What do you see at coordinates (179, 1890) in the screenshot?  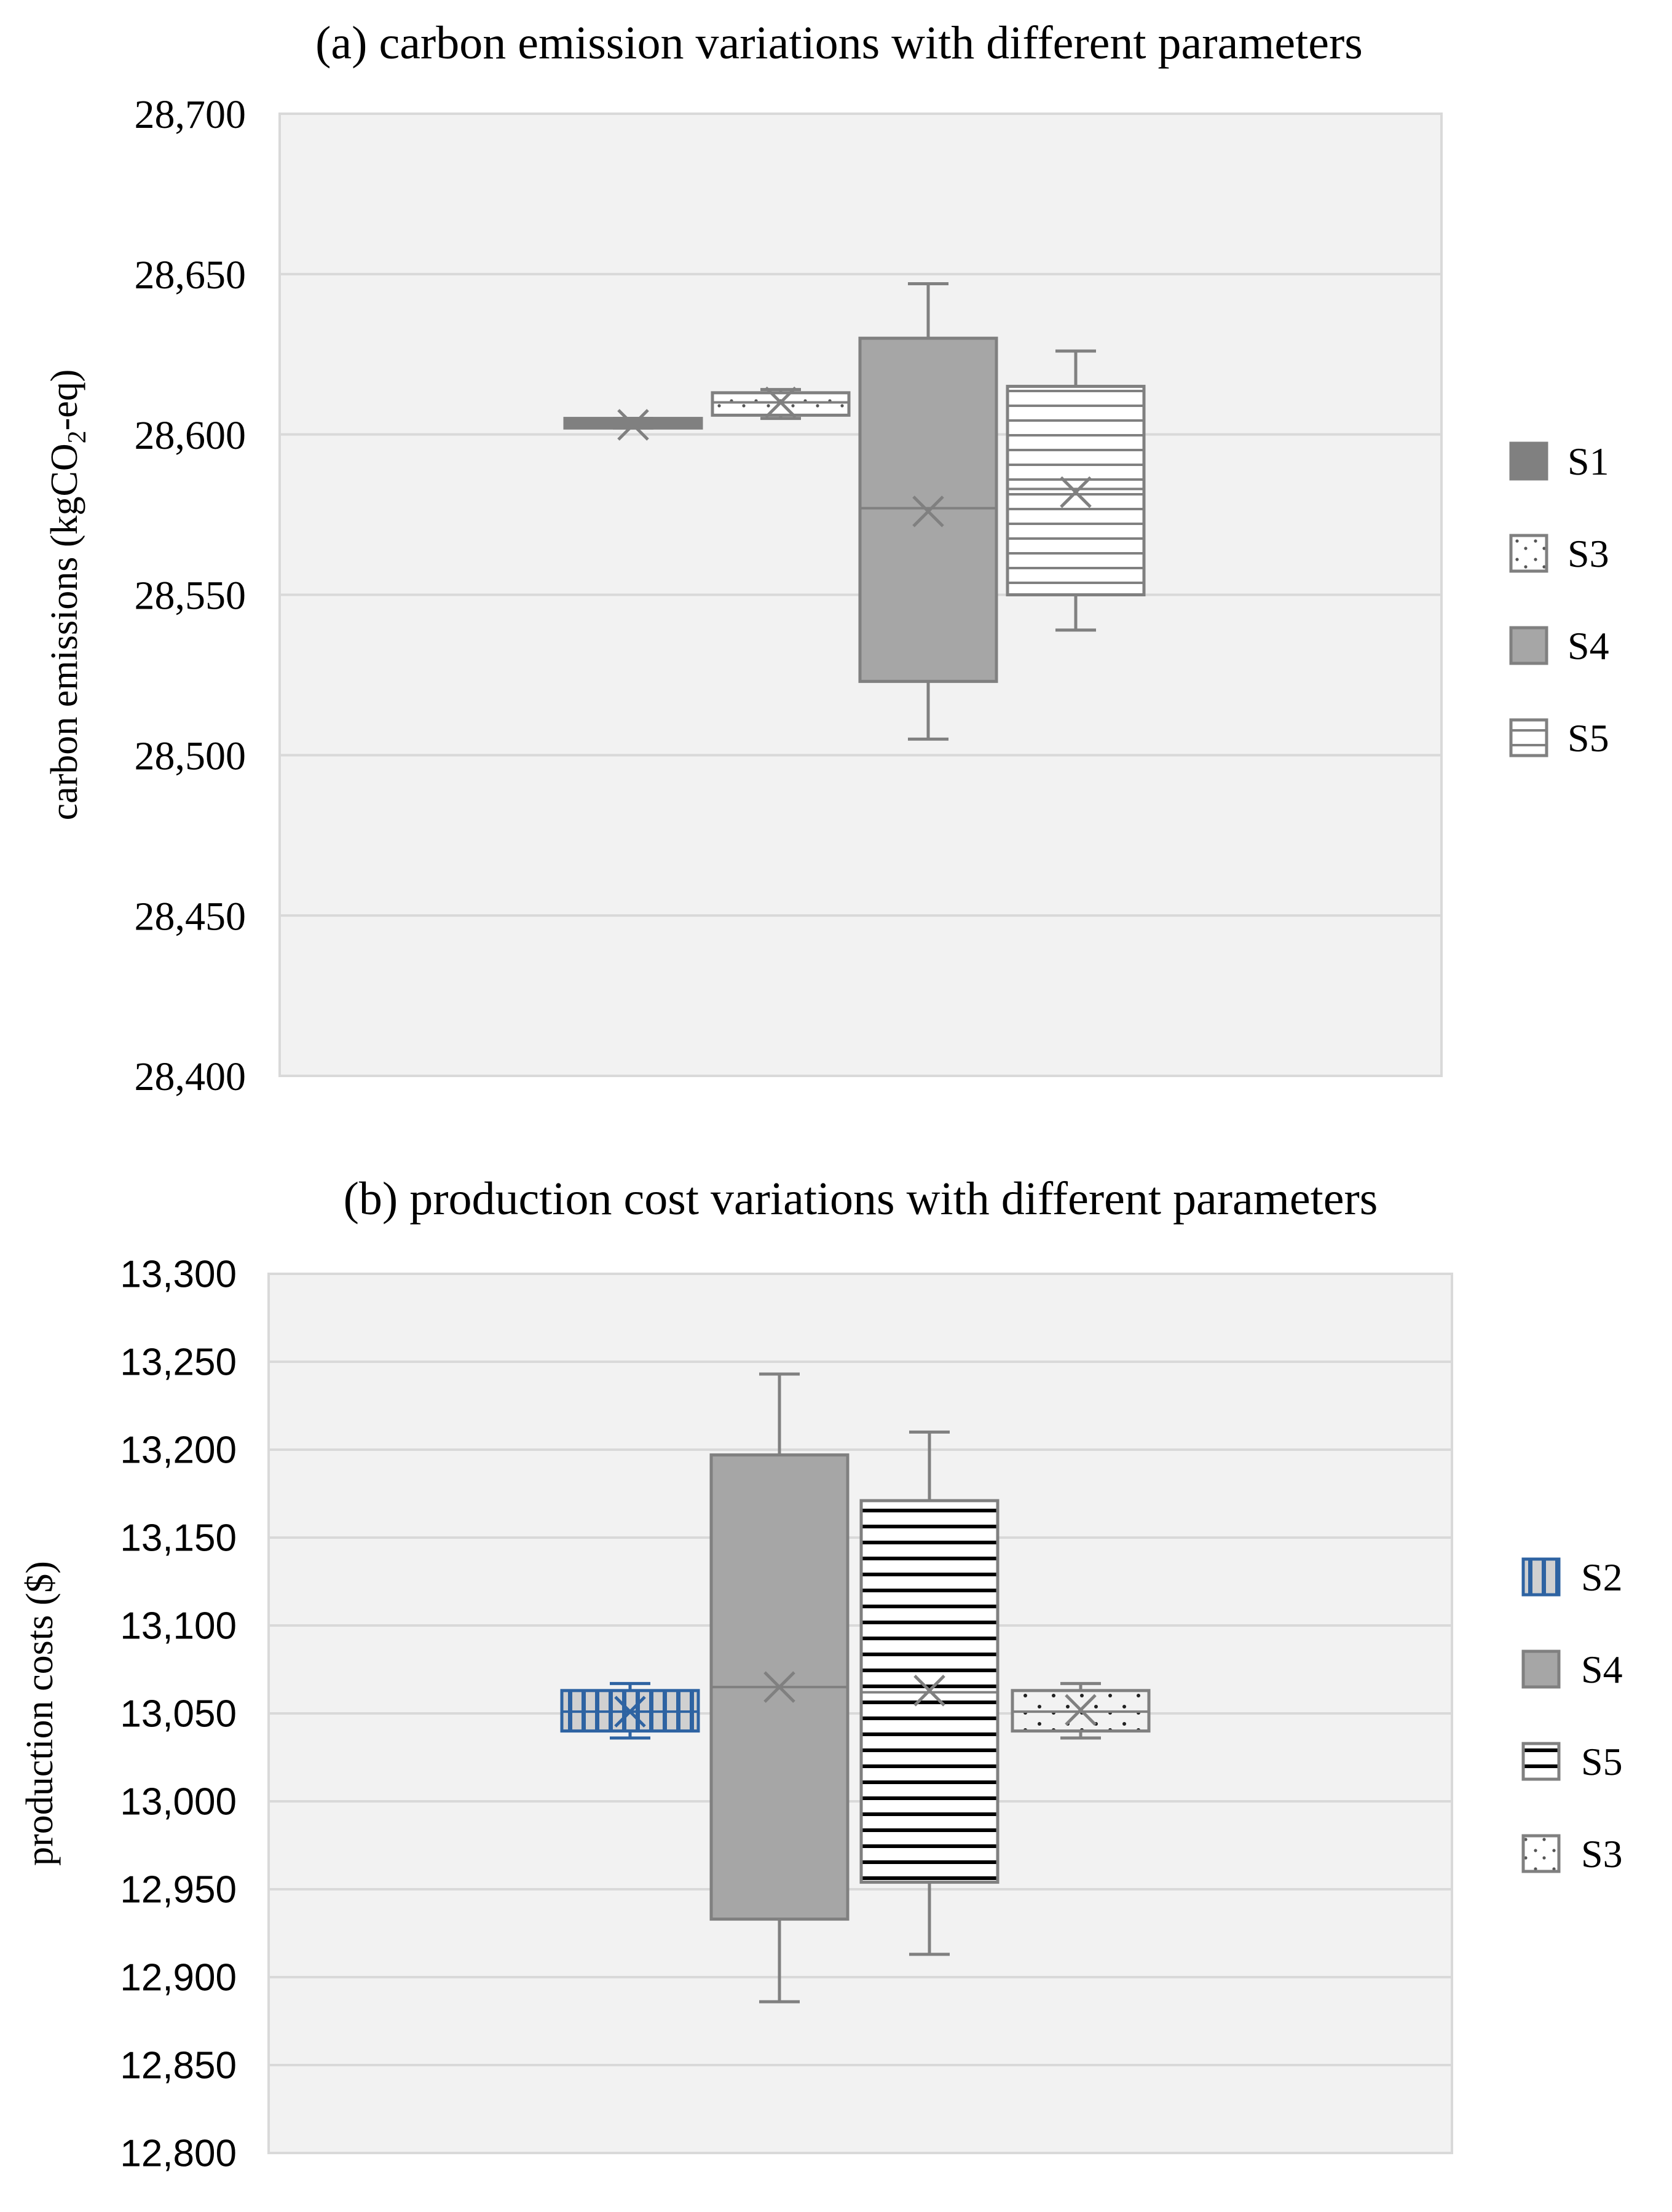 I see `y-tick-label: 12,950` at bounding box center [179, 1890].